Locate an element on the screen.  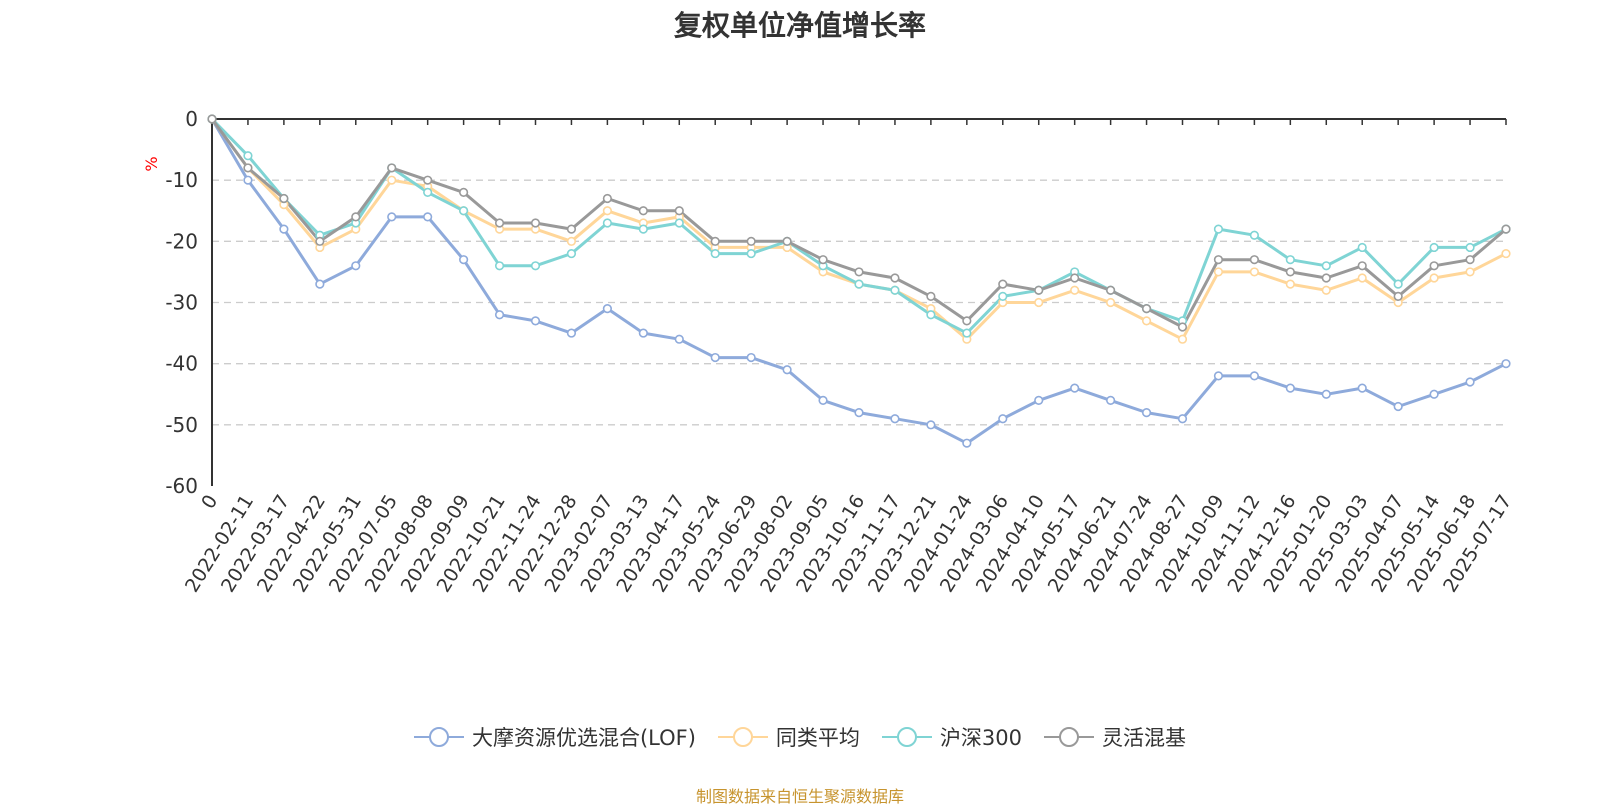
legend-item: 沪深300 is located at coordinates (951, 737).